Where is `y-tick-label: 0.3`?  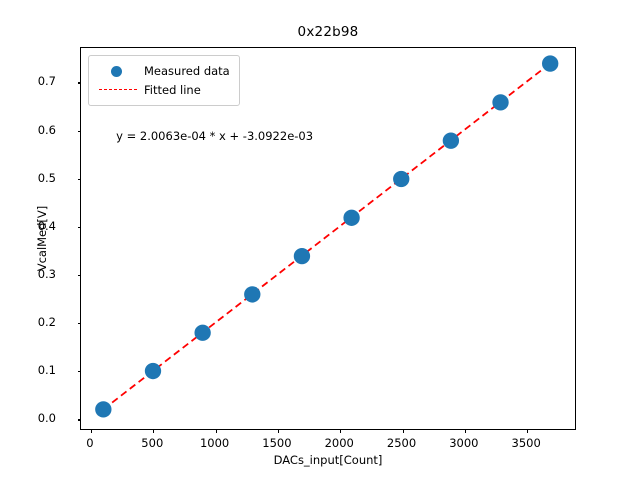
y-tick-label: 0.3 is located at coordinates (46, 274).